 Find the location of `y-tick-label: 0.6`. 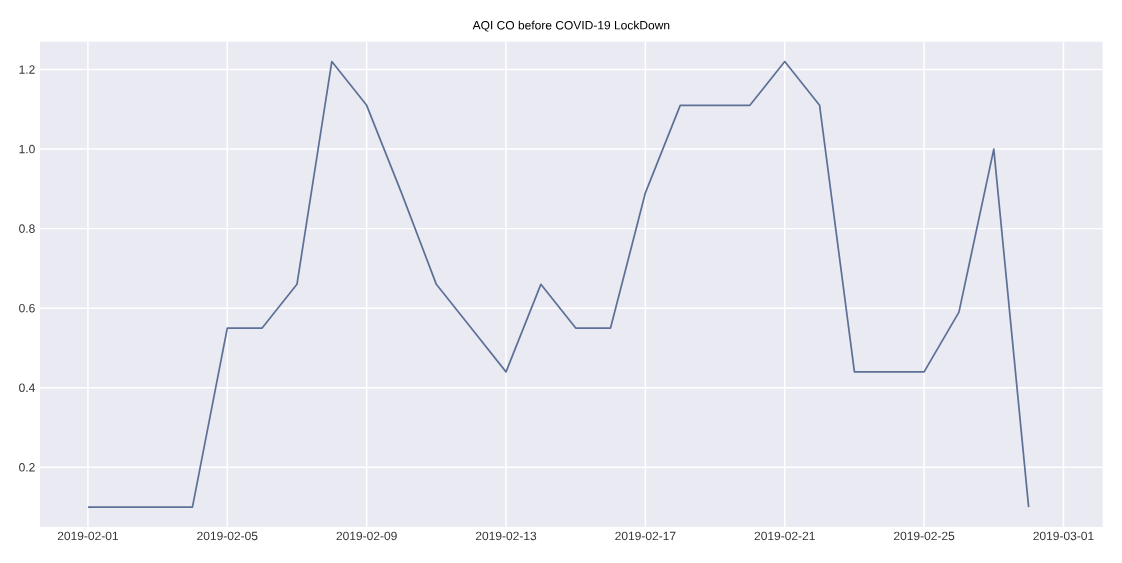

y-tick-label: 0.6 is located at coordinates (27, 308).